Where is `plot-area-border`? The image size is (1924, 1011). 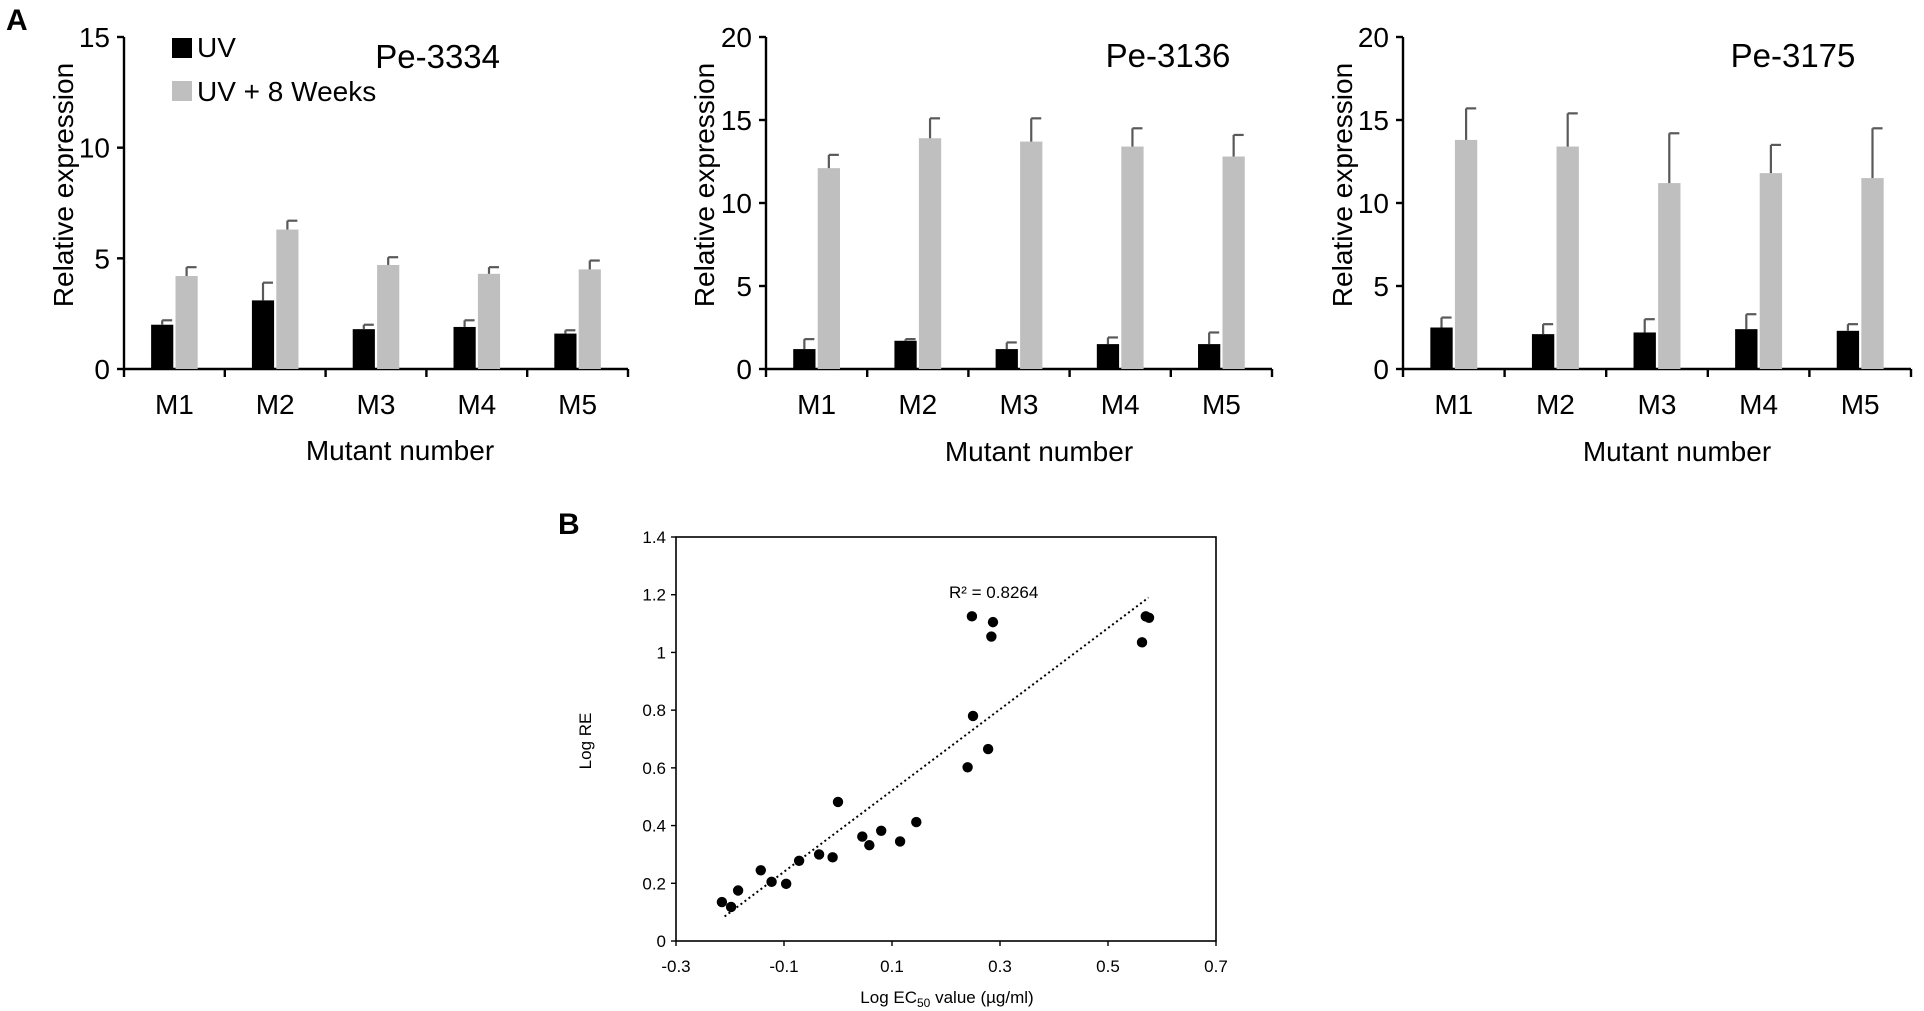 plot-area-border is located at coordinates (946, 739).